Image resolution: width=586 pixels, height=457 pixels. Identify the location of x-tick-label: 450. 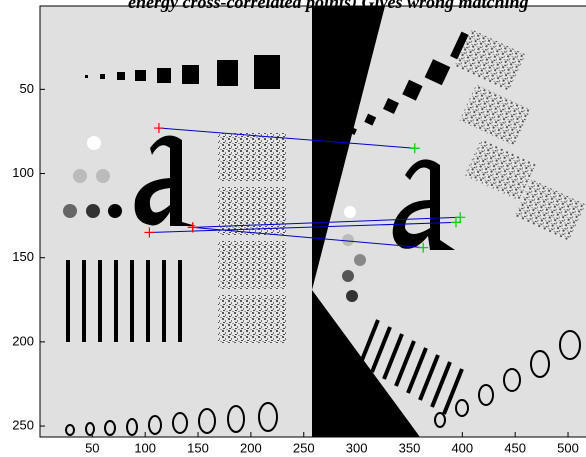
(515, 447).